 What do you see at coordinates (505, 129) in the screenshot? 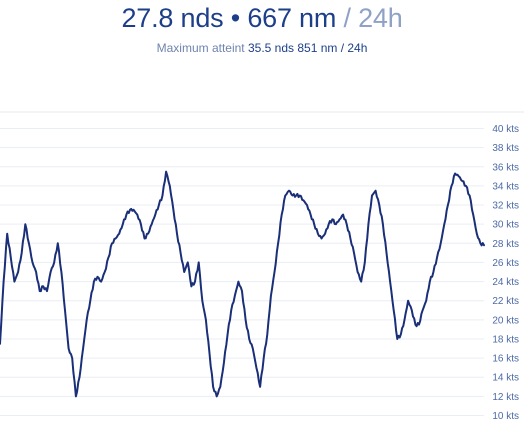
I see `y-tick-label: 40 kts` at bounding box center [505, 129].